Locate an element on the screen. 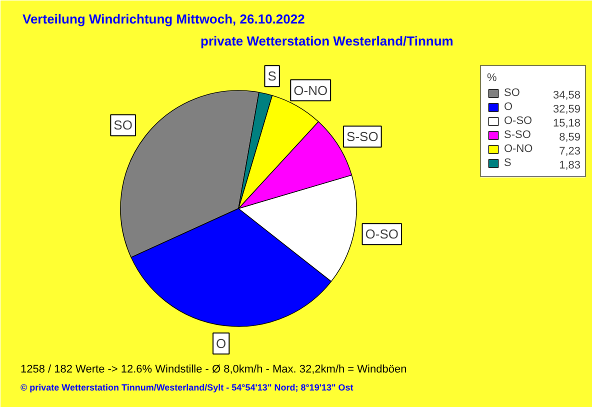 Image resolution: width=592 pixels, height=407 pixels. slice-label: SO is located at coordinates (123, 125).